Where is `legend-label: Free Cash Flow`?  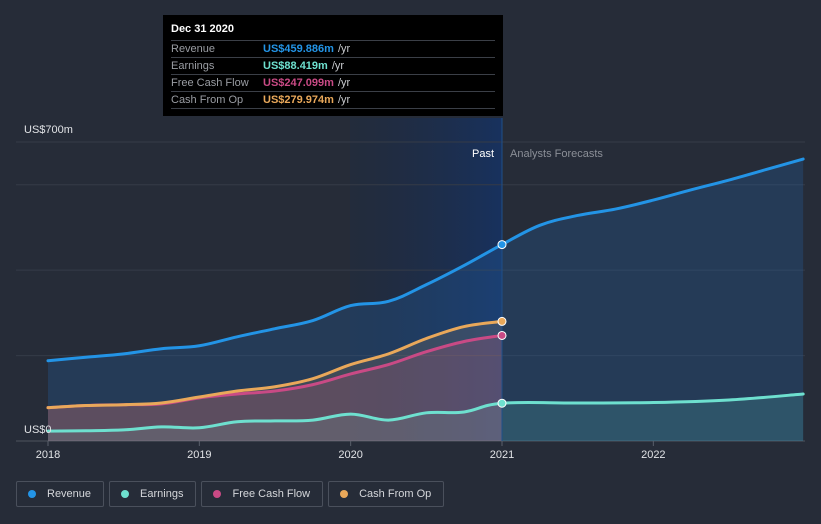 legend-label: Free Cash Flow is located at coordinates (271, 494).